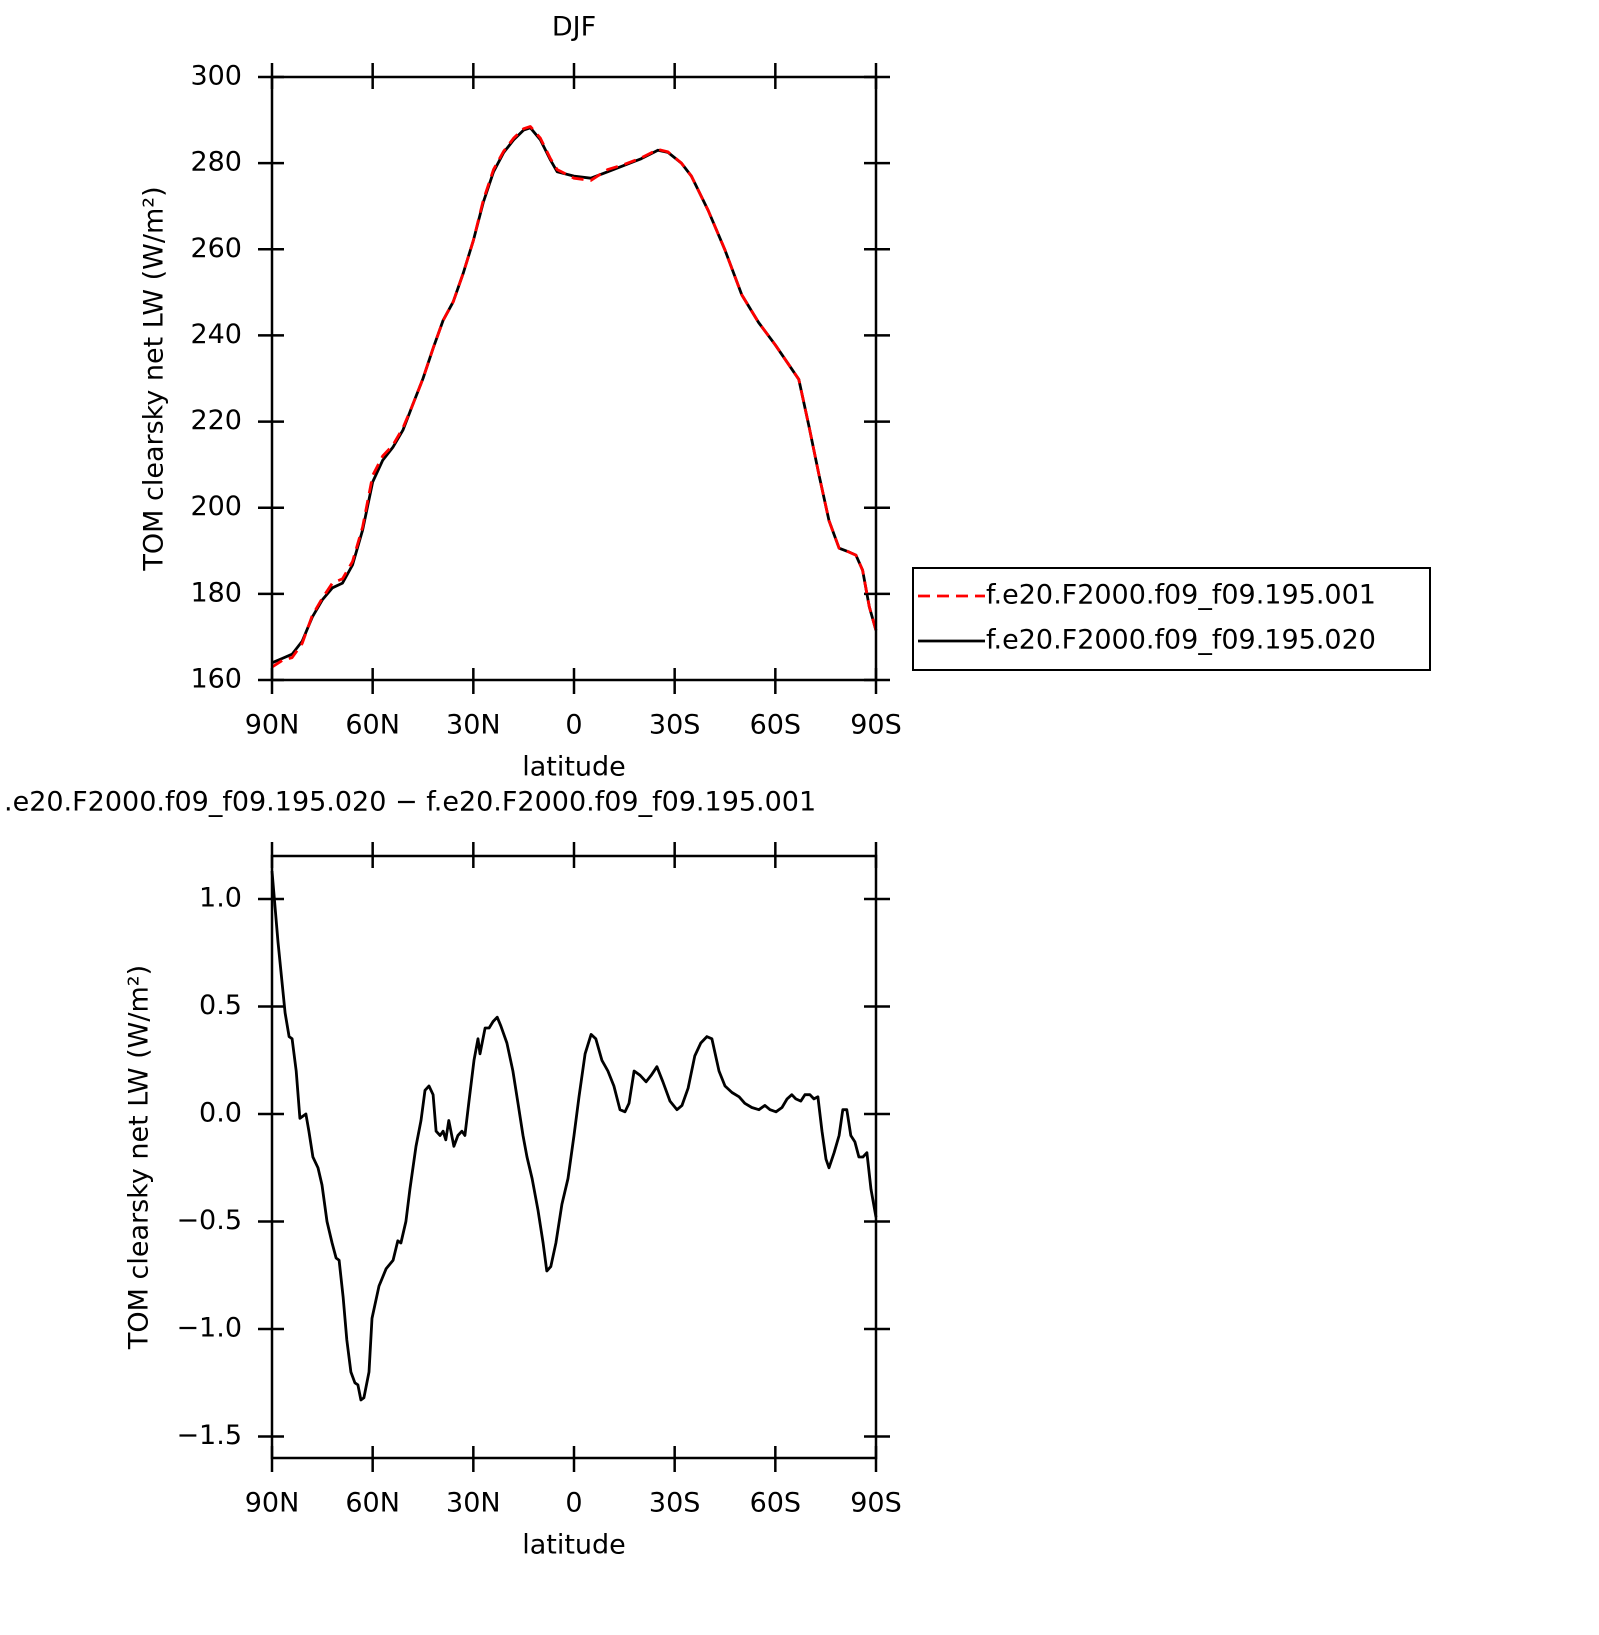  Describe the element at coordinates (216, 334) in the screenshot. I see `y-tick-label: 240` at that location.